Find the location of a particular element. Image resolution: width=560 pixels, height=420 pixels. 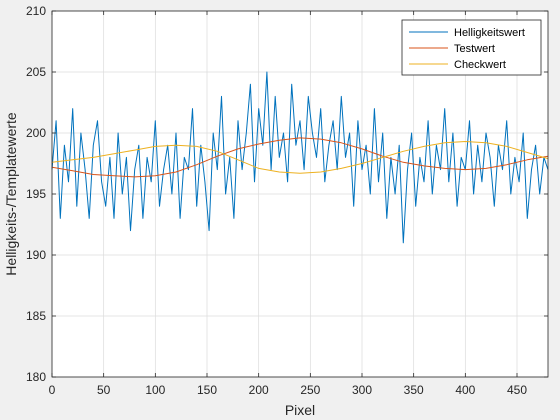

x-tick-label: 50 is located at coordinates (104, 390).